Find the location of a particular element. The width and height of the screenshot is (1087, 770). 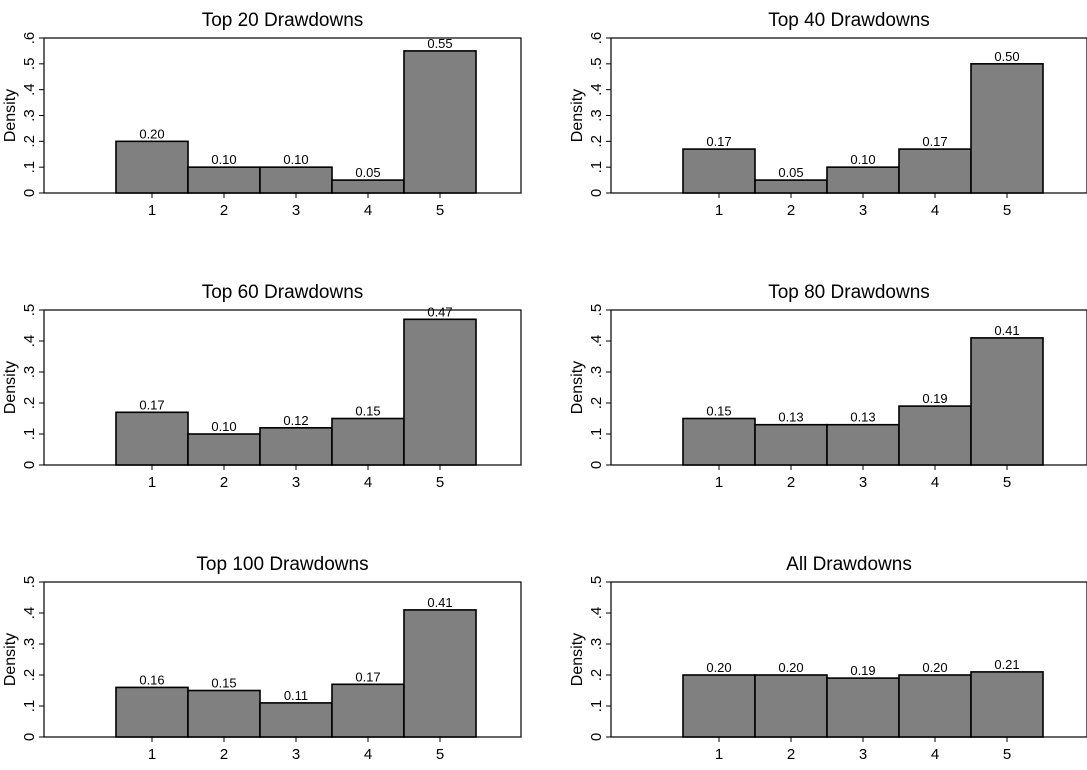

bar-value-label: 0.50 is located at coordinates (1006, 56).